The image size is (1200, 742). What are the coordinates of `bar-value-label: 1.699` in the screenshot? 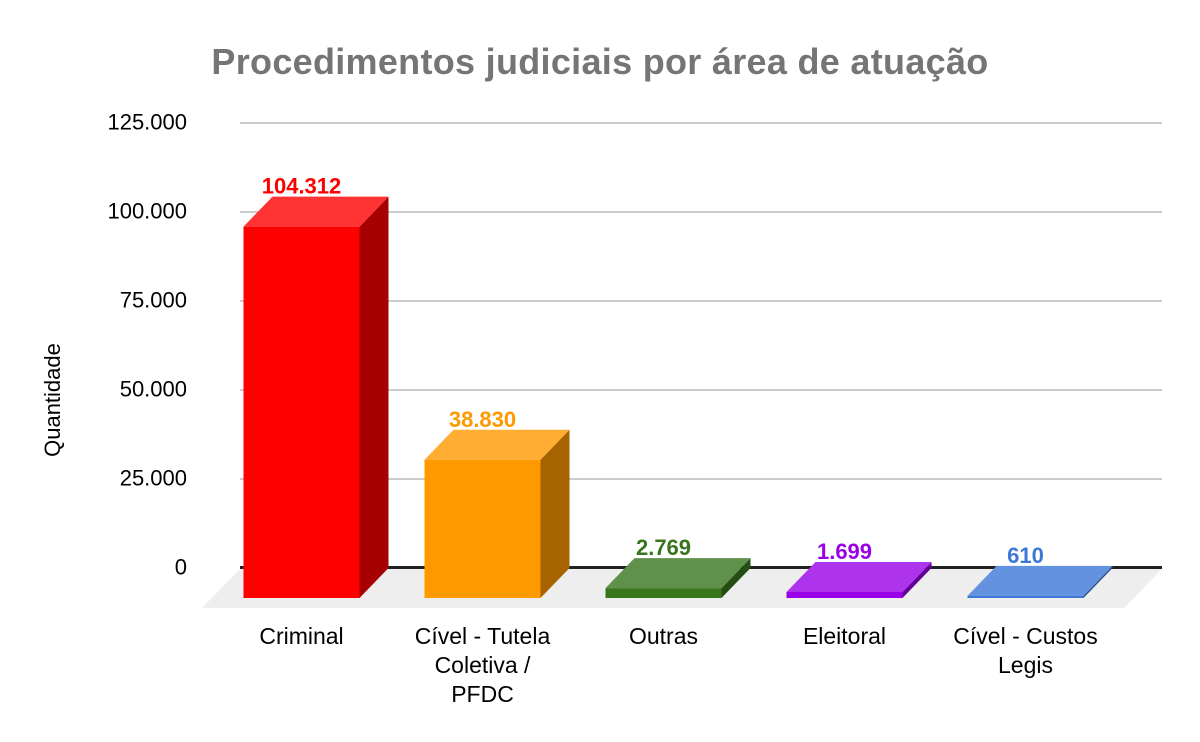 It's located at (844, 551).